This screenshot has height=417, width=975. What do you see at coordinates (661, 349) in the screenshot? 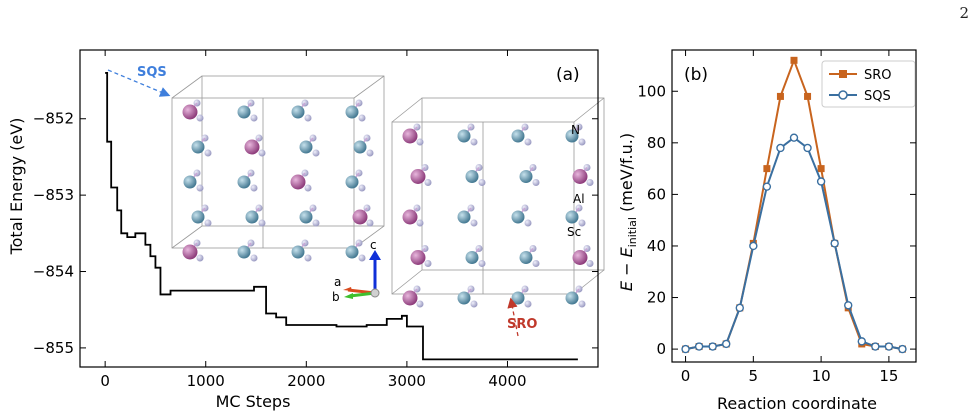
I see `y-tick-label-b: 0` at bounding box center [661, 349].